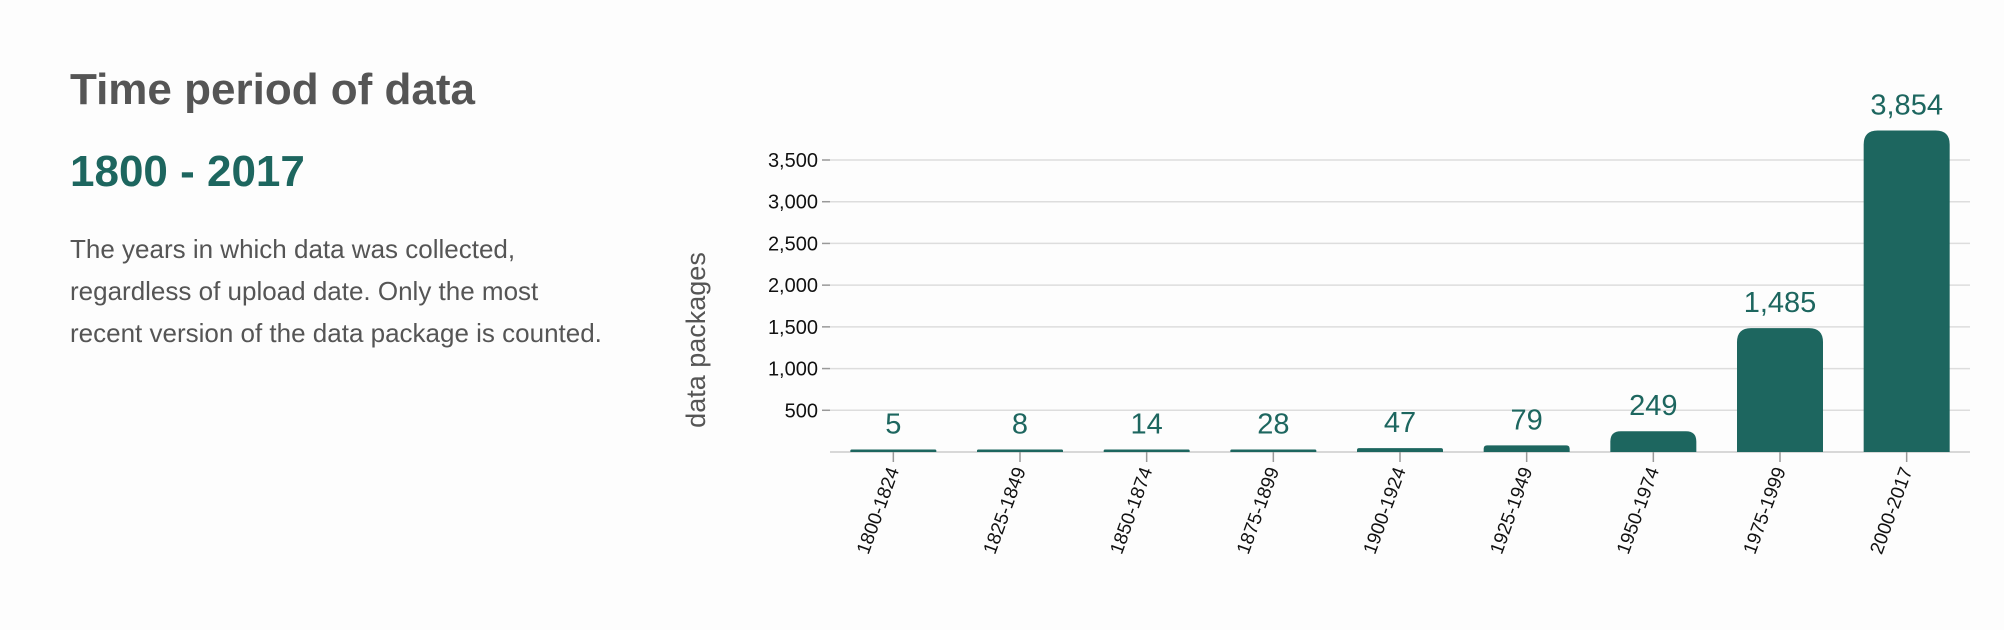 The width and height of the screenshot is (2004, 630). What do you see at coordinates (793, 161) in the screenshot?
I see `y-tick-label: 3,500` at bounding box center [793, 161].